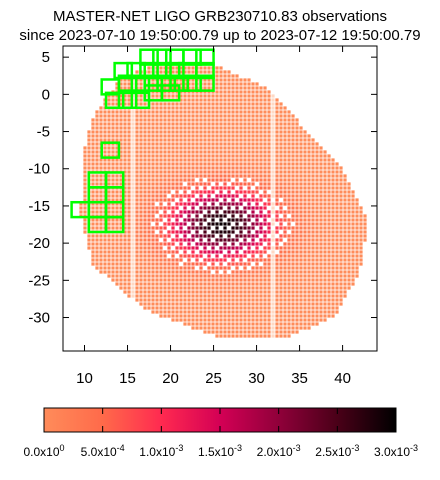 This screenshot has width=440, height=480. I want to click on observed-fields, so click(142, 141).